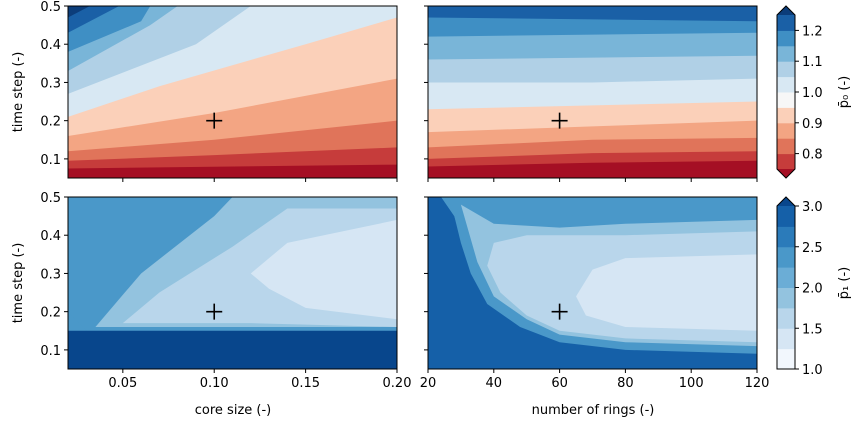  Describe the element at coordinates (18, 283) in the screenshot. I see `ylabel-bottom: time step (-)` at that location.